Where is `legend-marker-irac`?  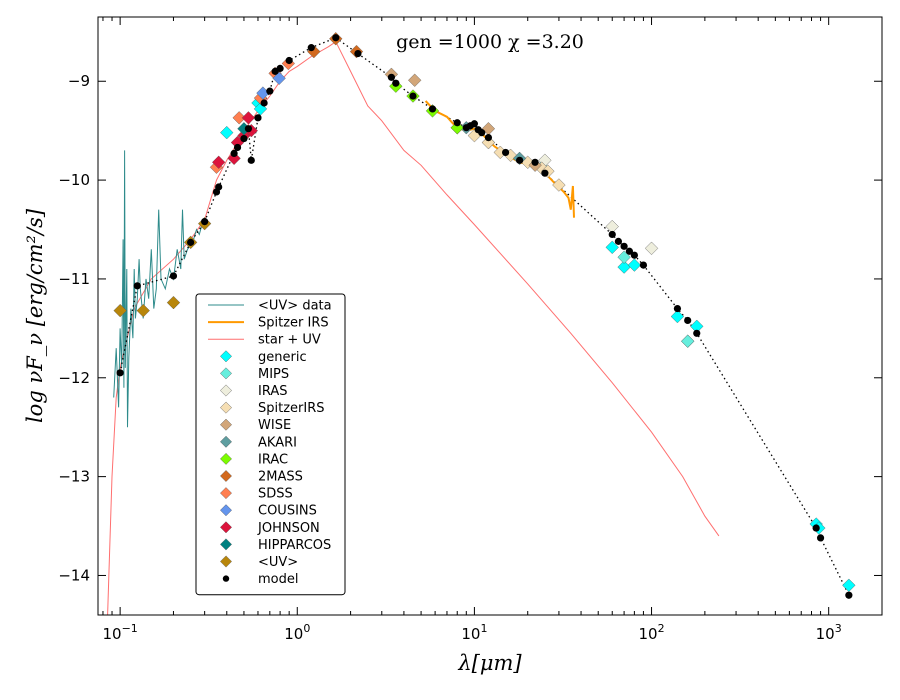 legend-marker-irac is located at coordinates (226, 458).